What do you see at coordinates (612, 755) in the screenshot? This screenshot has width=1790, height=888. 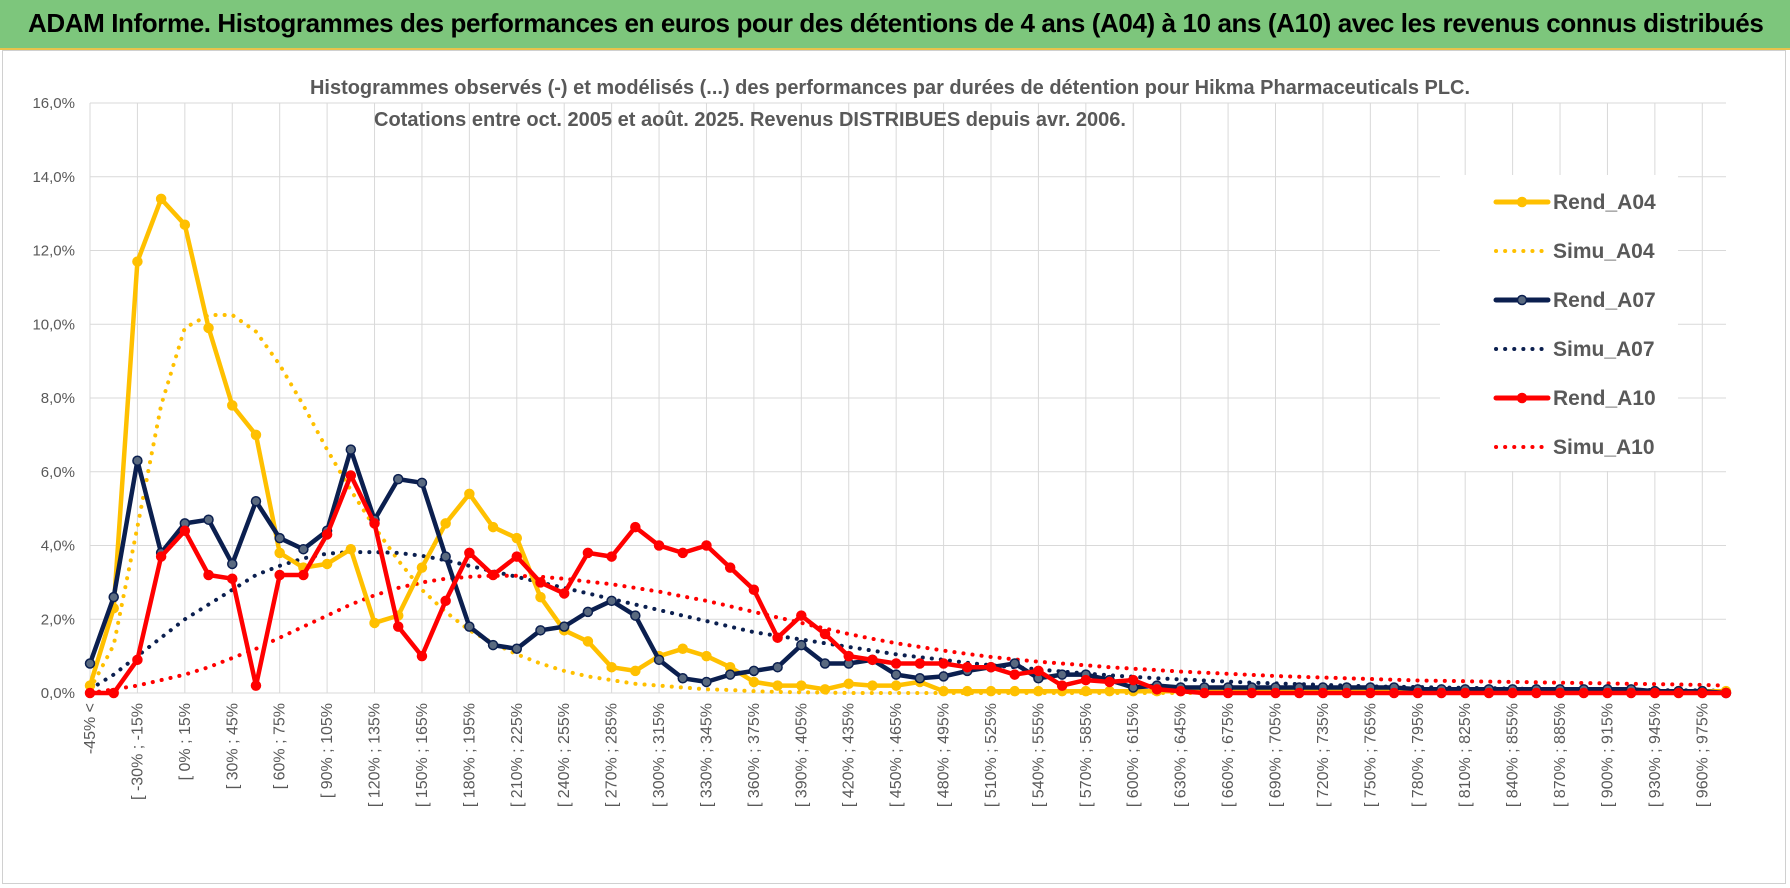 I see `x-tick-label: [ 270% ; 285%` at bounding box center [612, 755].